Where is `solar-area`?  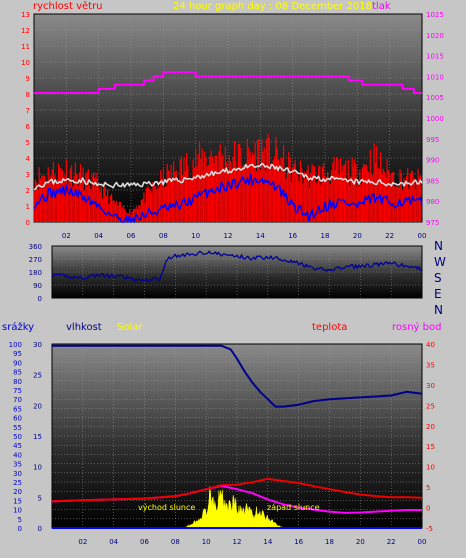 solar-area is located at coordinates (233, 507).